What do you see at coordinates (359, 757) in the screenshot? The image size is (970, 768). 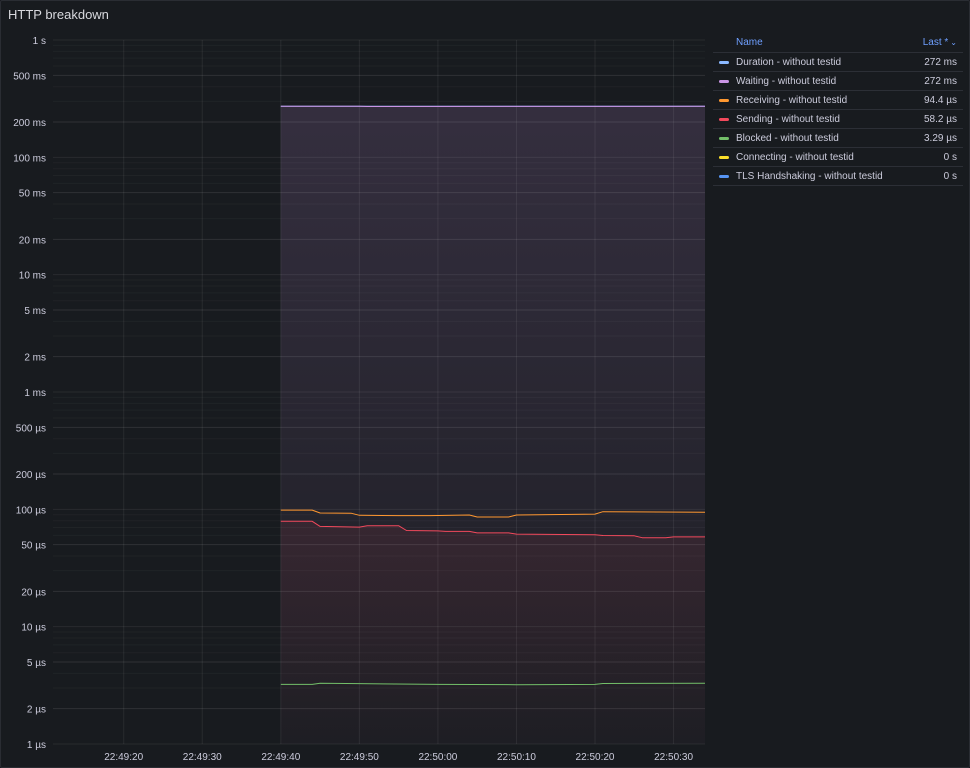 I see `x-tick-label: 22:49:50` at bounding box center [359, 757].